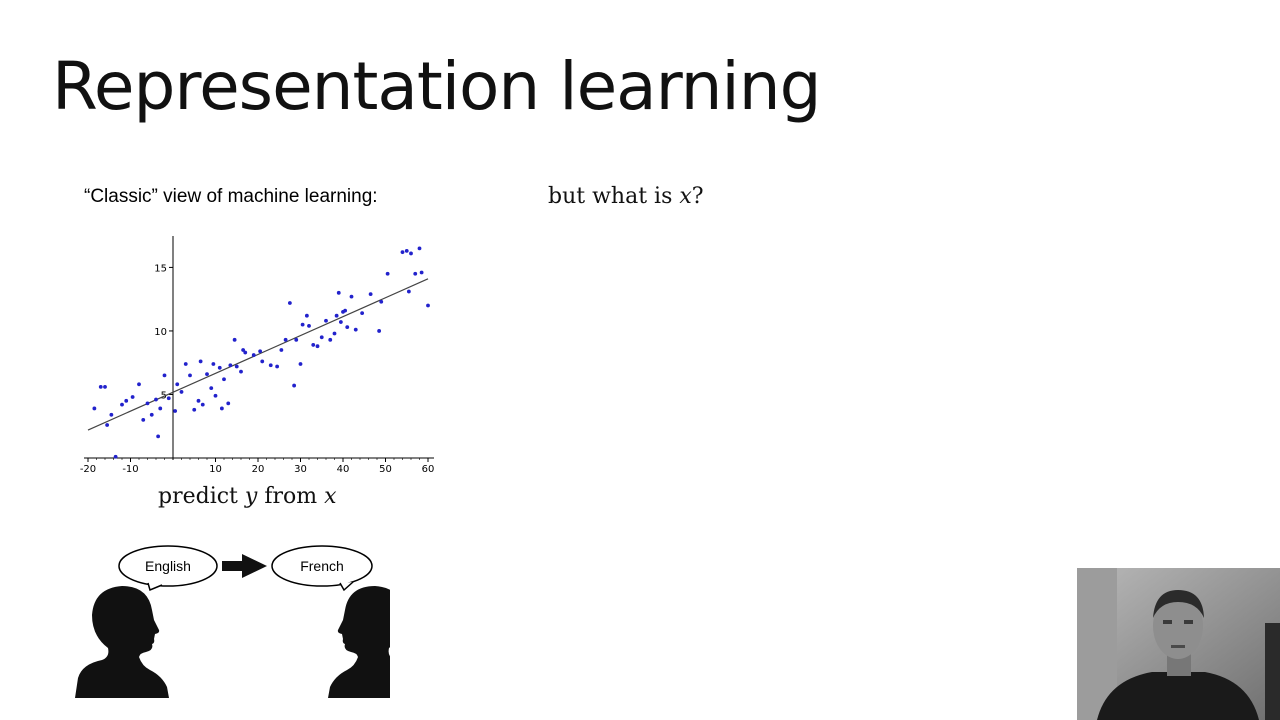 This screenshot has width=1280, height=720. Describe the element at coordinates (88, 469) in the screenshot. I see `x-tick-label: -20` at that location.